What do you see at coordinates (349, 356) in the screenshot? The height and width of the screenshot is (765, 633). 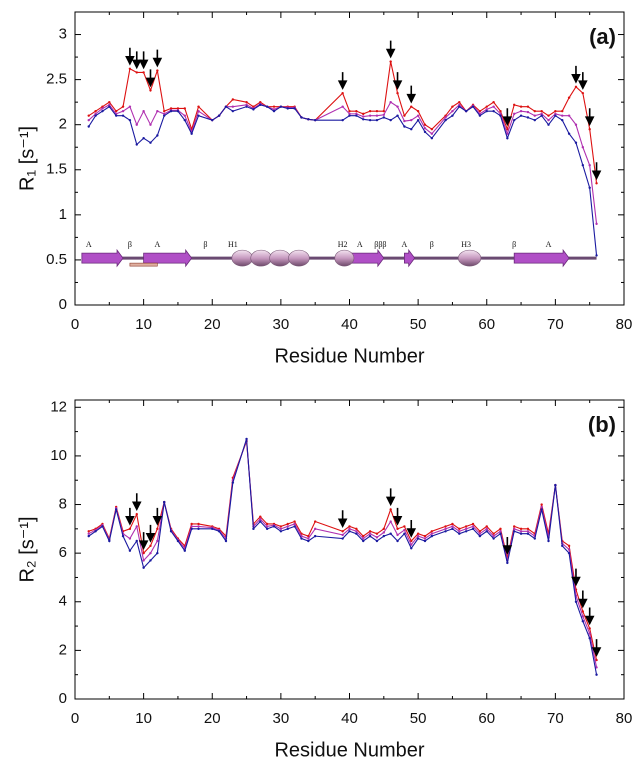 I see `x-axis-label: Residue Number` at bounding box center [349, 356].